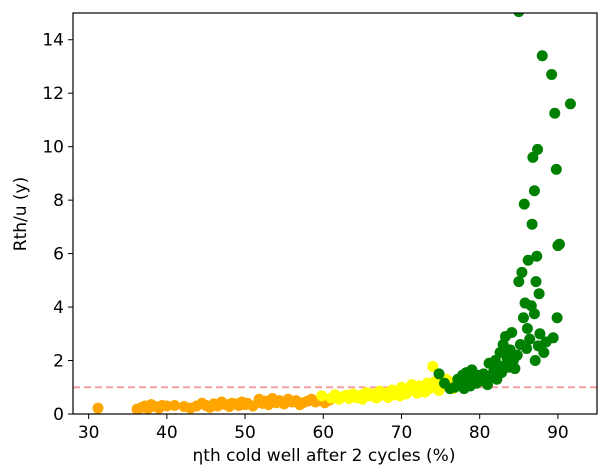  What do you see at coordinates (58, 255) in the screenshot?
I see `y-tick-label: 6` at bounding box center [58, 255].